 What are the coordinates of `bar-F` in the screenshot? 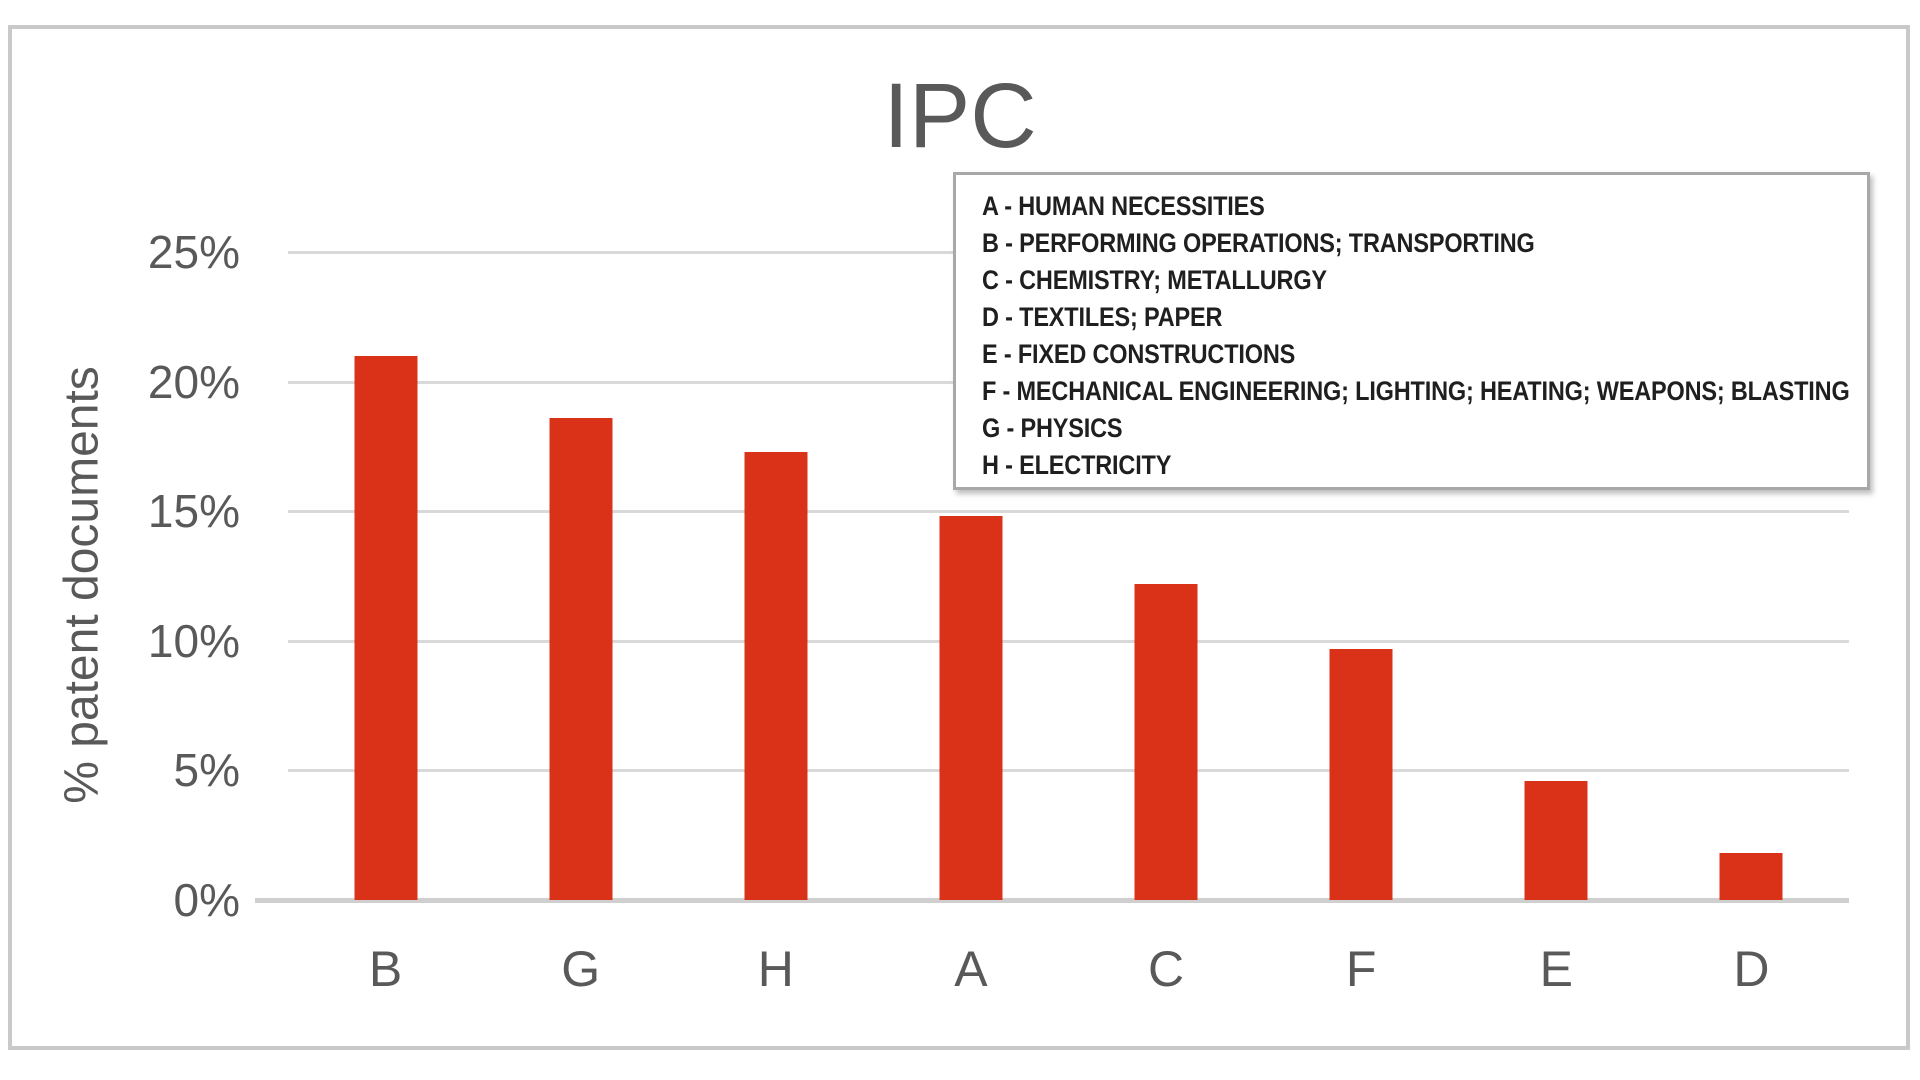 It's located at (1361, 774).